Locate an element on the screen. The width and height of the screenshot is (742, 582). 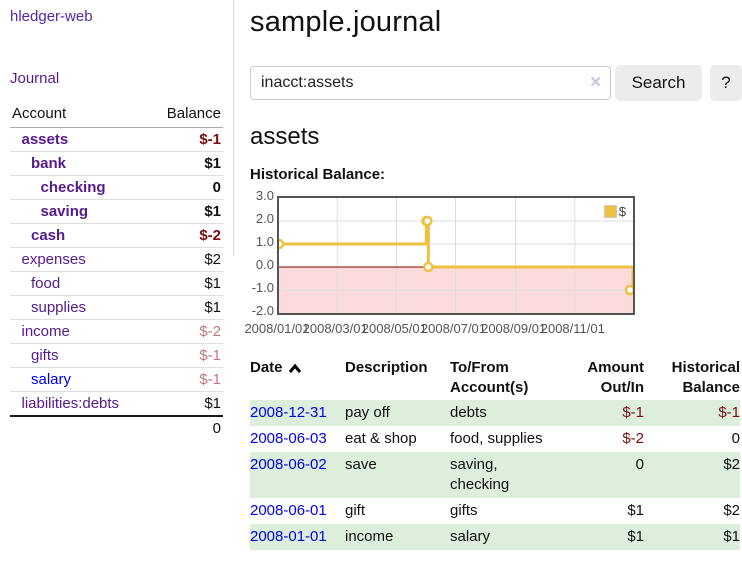
chart-legend: $ is located at coordinates (614, 211).